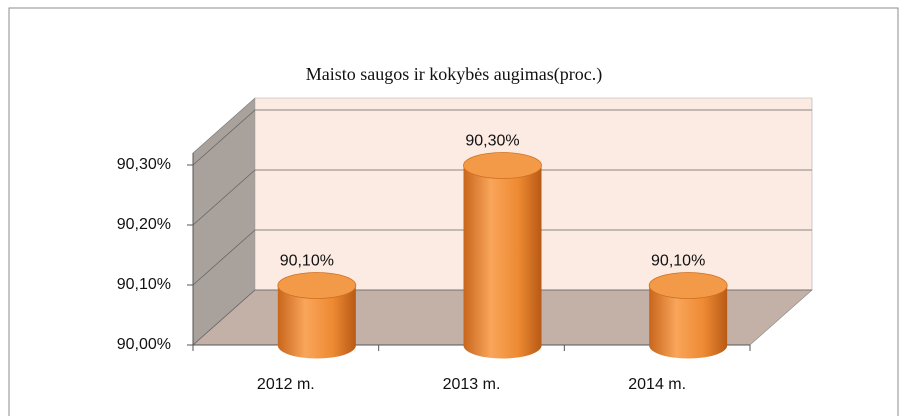  Describe the element at coordinates (492, 141) in the screenshot. I see `value-label: 90,30%` at that location.